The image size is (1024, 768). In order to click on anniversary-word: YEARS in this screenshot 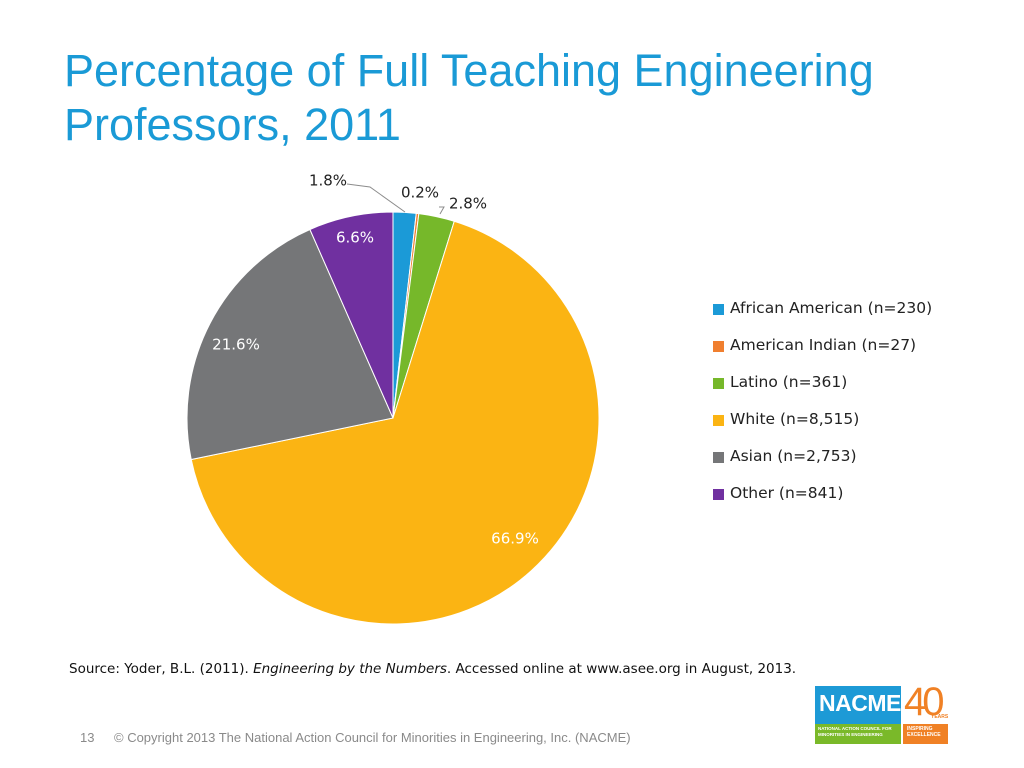, I will do `click(940, 717)`.